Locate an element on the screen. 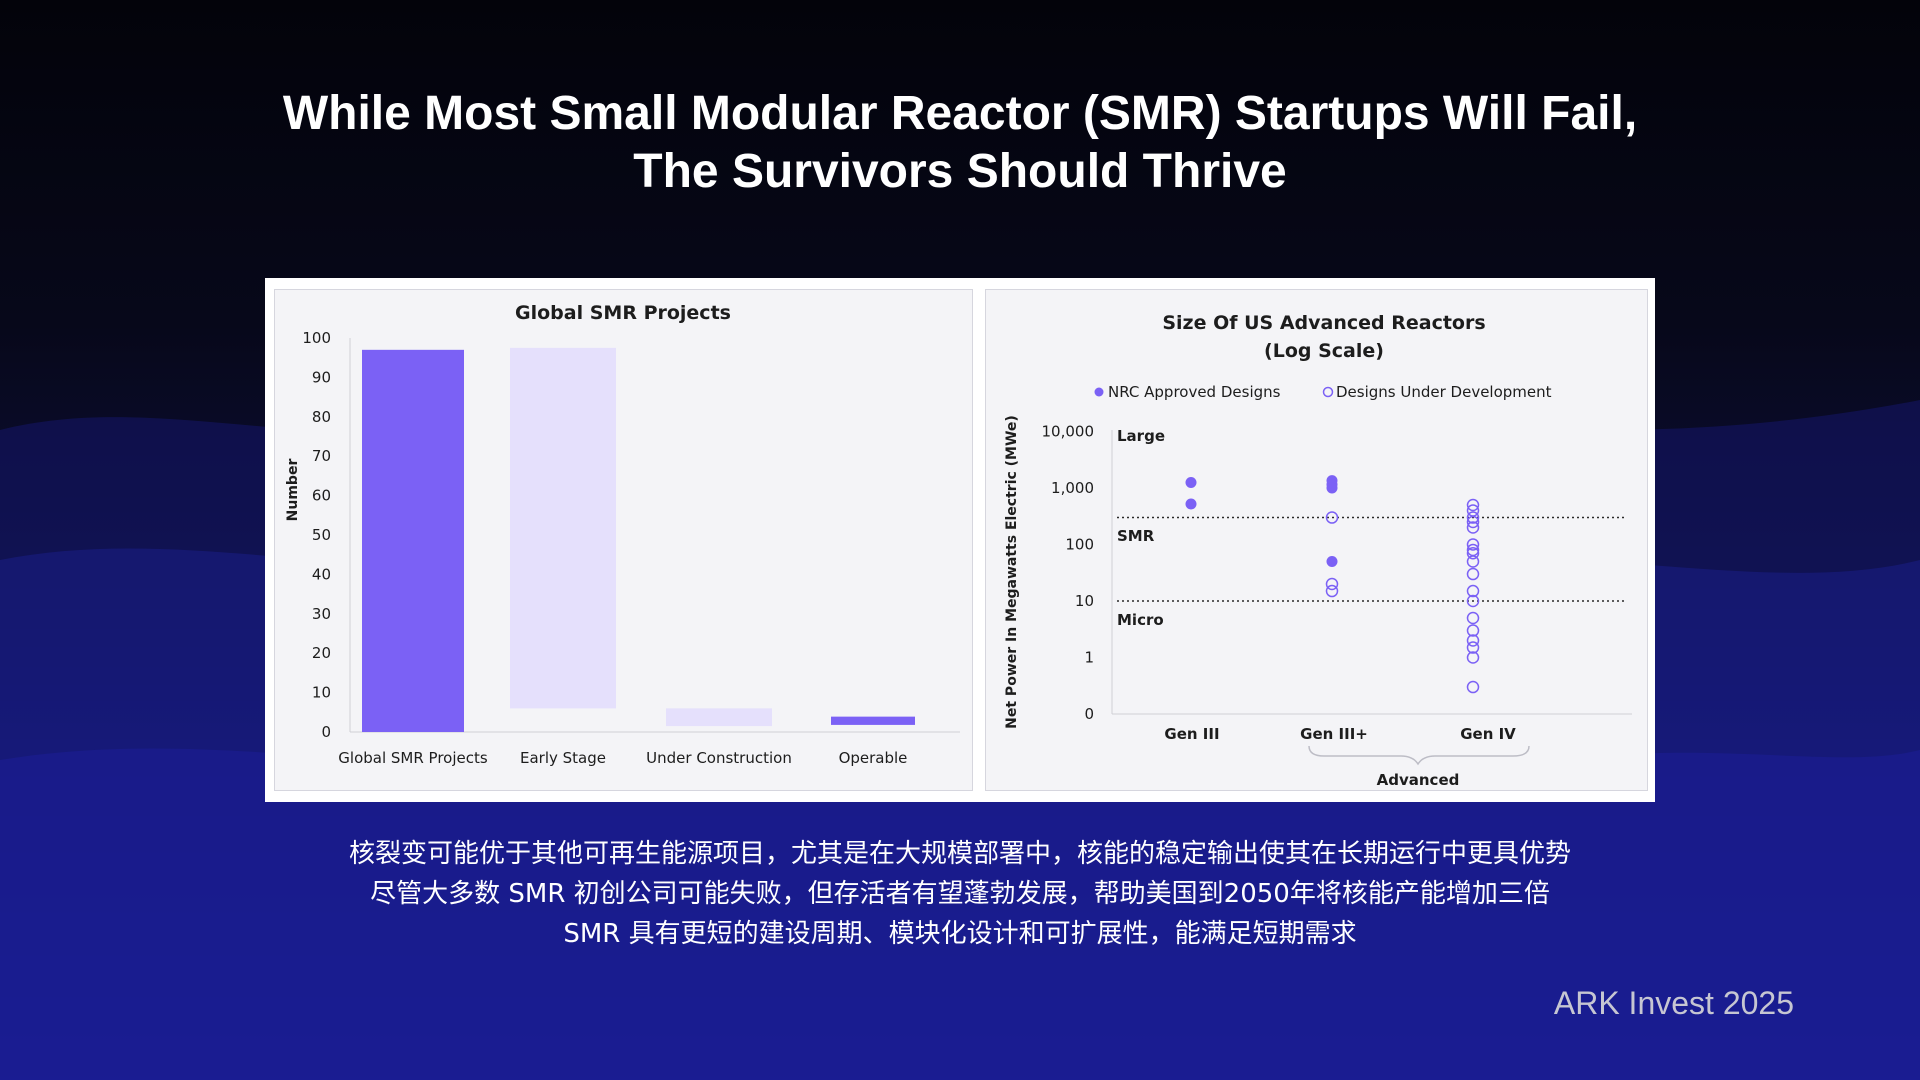  advanced-brace is located at coordinates (1419, 755).